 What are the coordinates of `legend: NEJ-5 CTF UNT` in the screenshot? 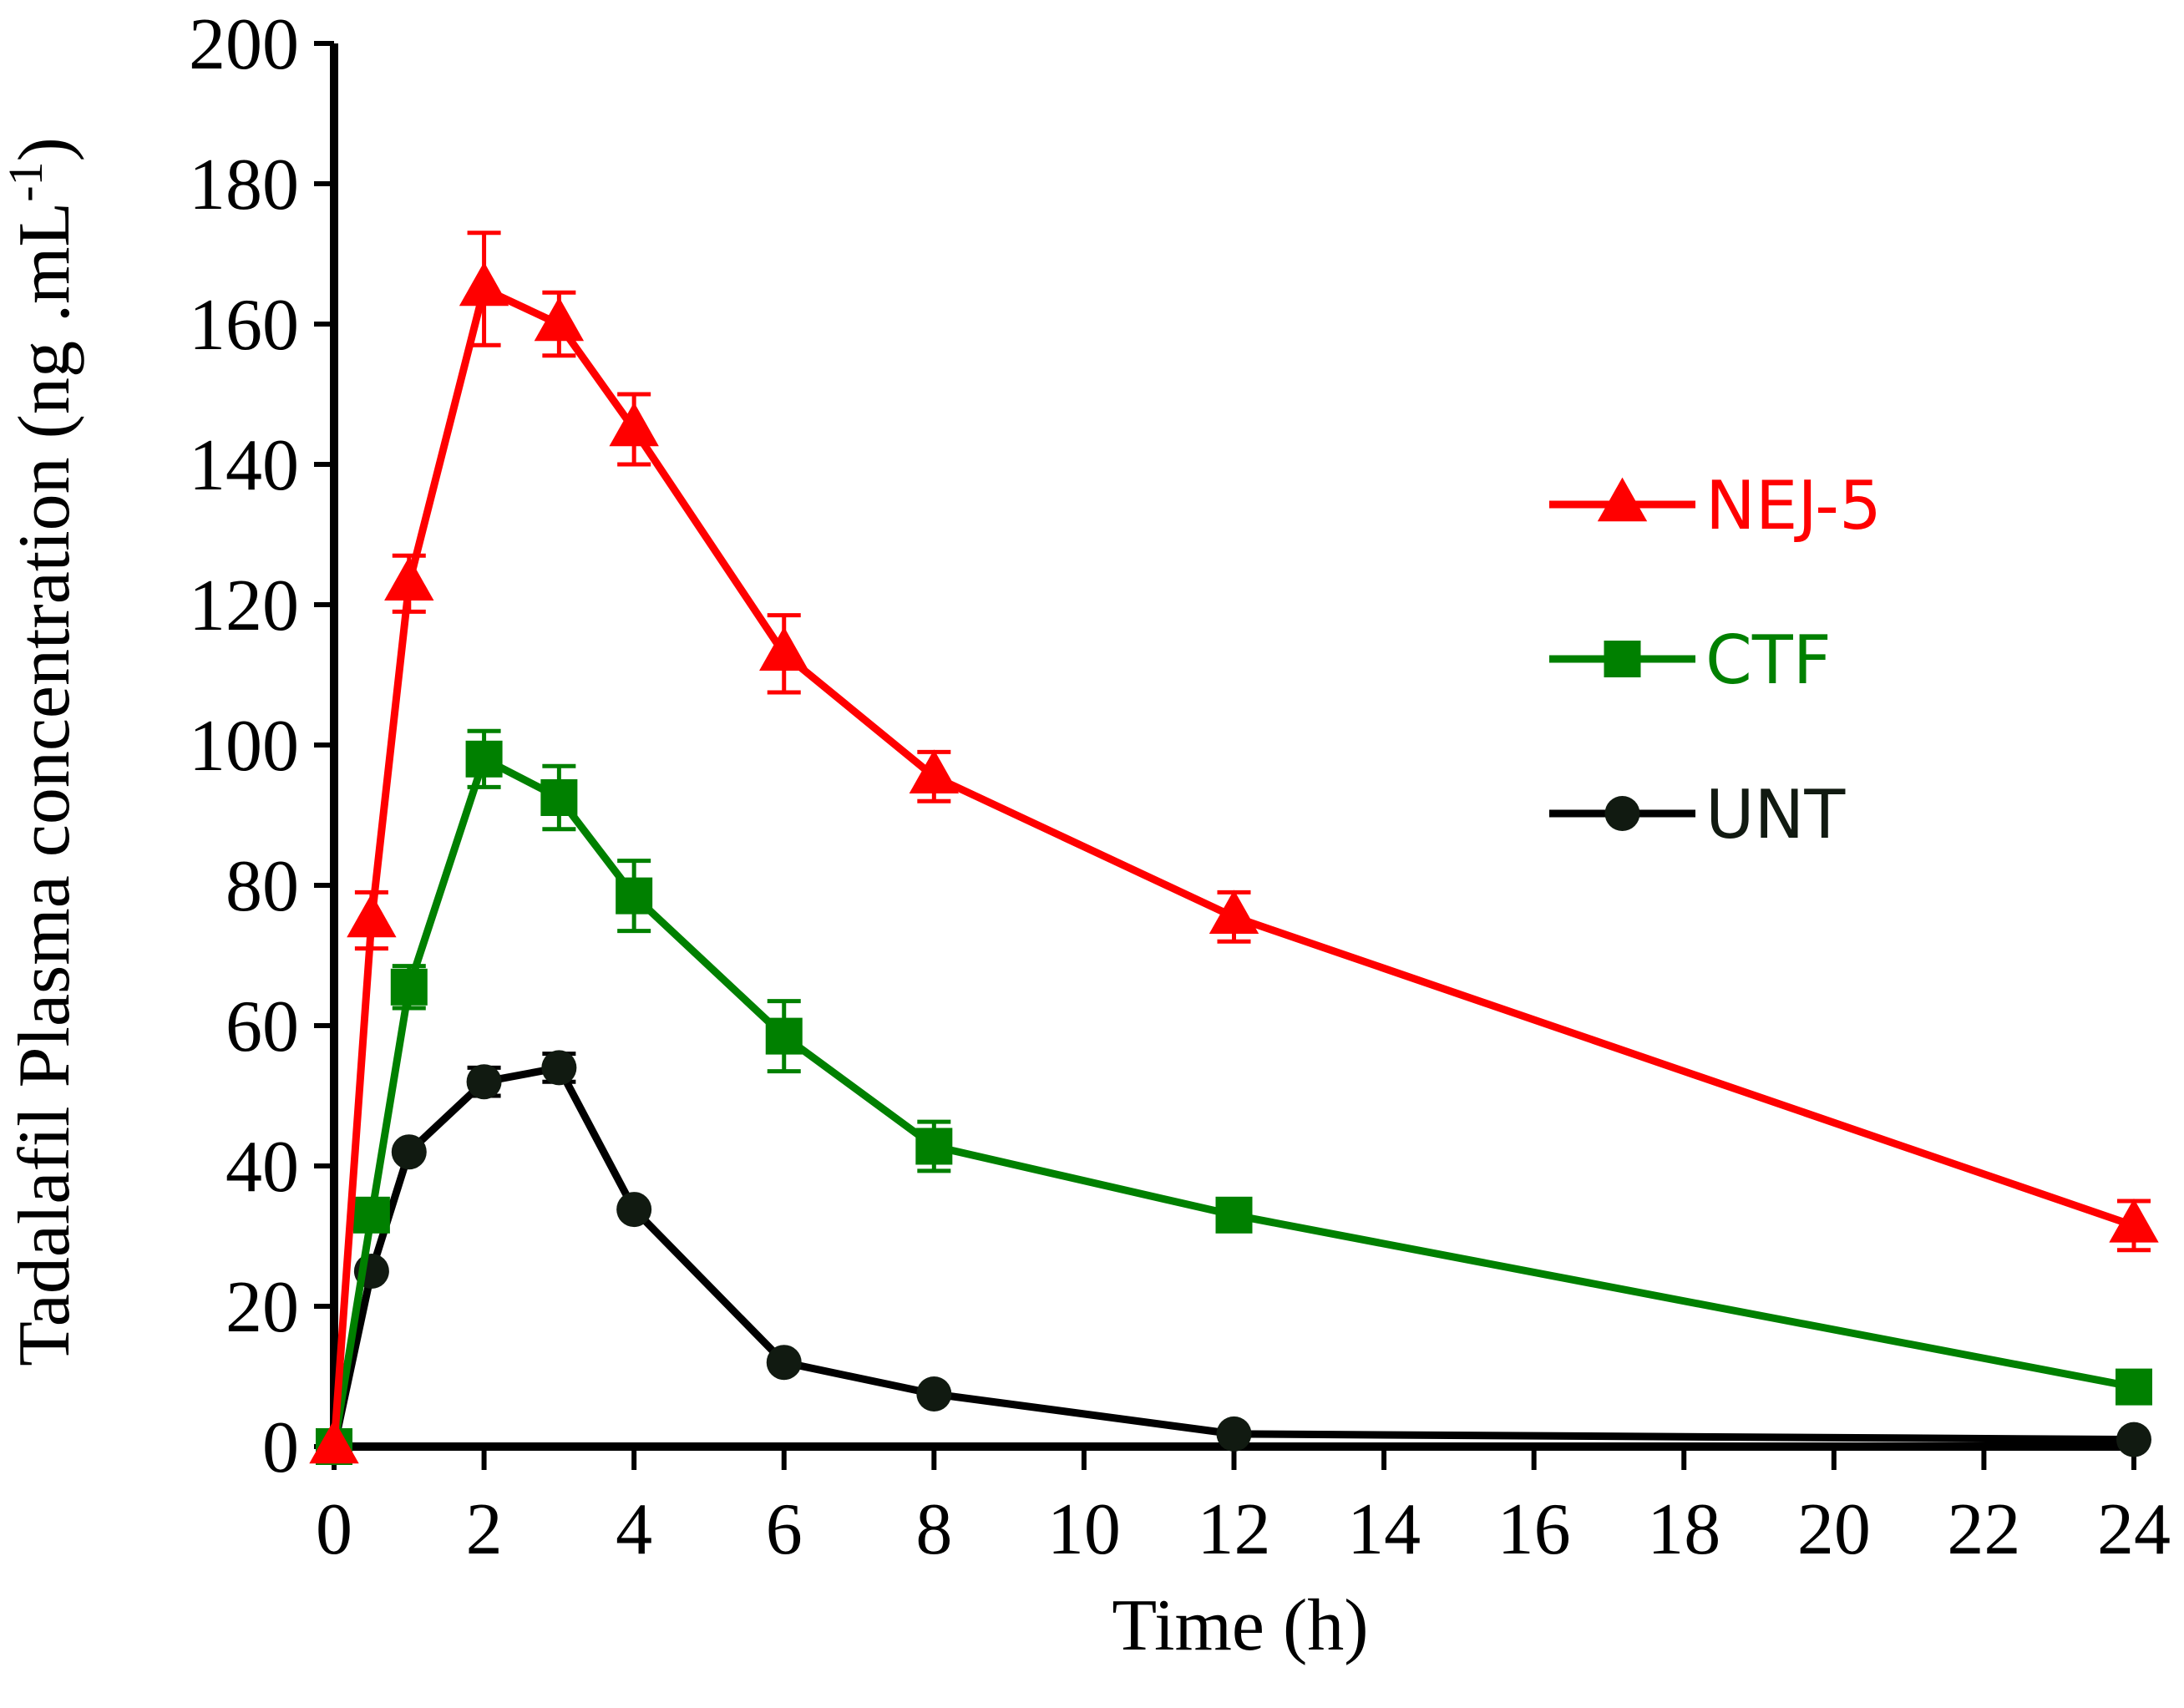 It's located at (1715, 660).